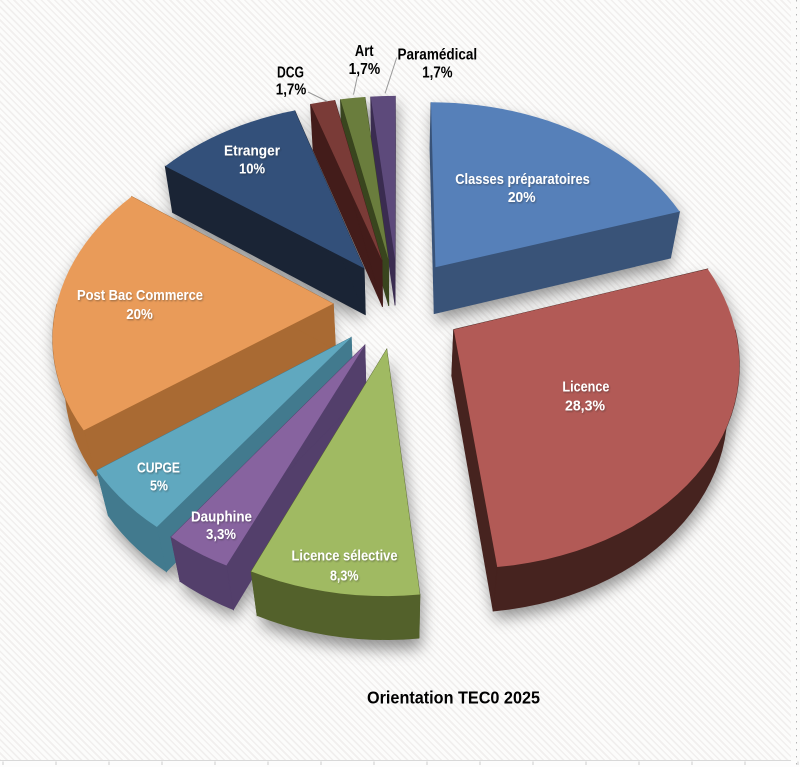 The image size is (800, 767). What do you see at coordinates (438, 55) in the screenshot?
I see `svg-text: Paramédical` at bounding box center [438, 55].